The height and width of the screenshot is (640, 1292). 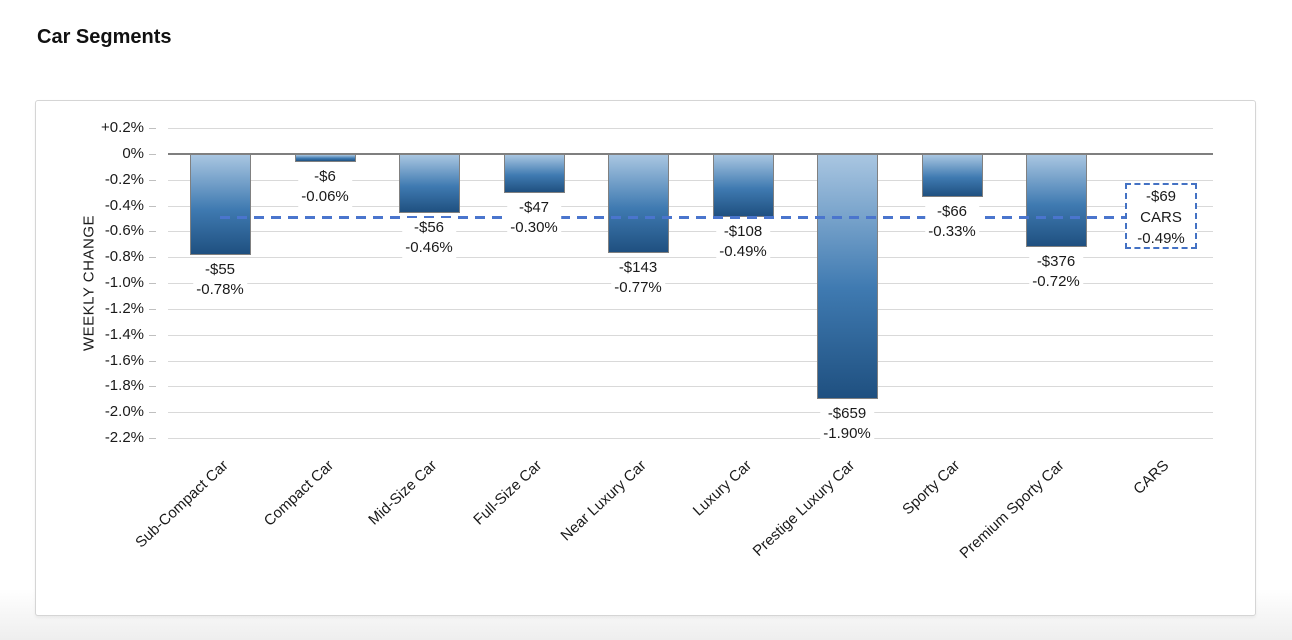 What do you see at coordinates (952, 231) in the screenshot?
I see `bar-value-pct: -0.33%` at bounding box center [952, 231].